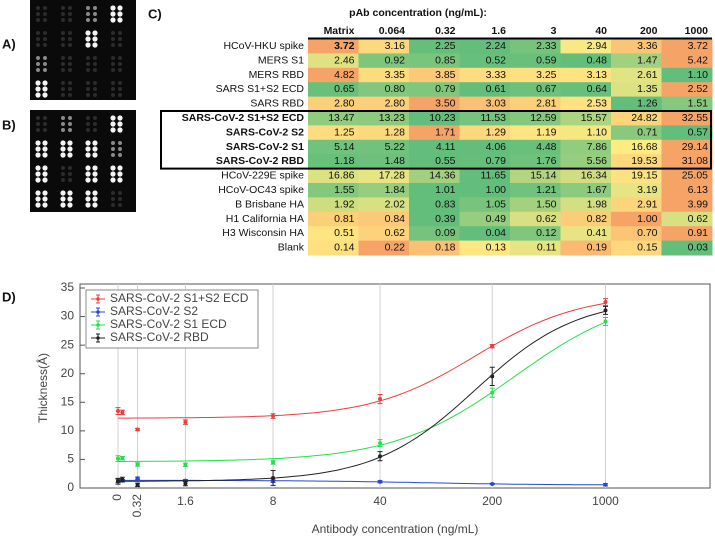 The height and width of the screenshot is (542, 715). What do you see at coordinates (496, 104) in the screenshot?
I see `cell-value: 3.03` at bounding box center [496, 104].